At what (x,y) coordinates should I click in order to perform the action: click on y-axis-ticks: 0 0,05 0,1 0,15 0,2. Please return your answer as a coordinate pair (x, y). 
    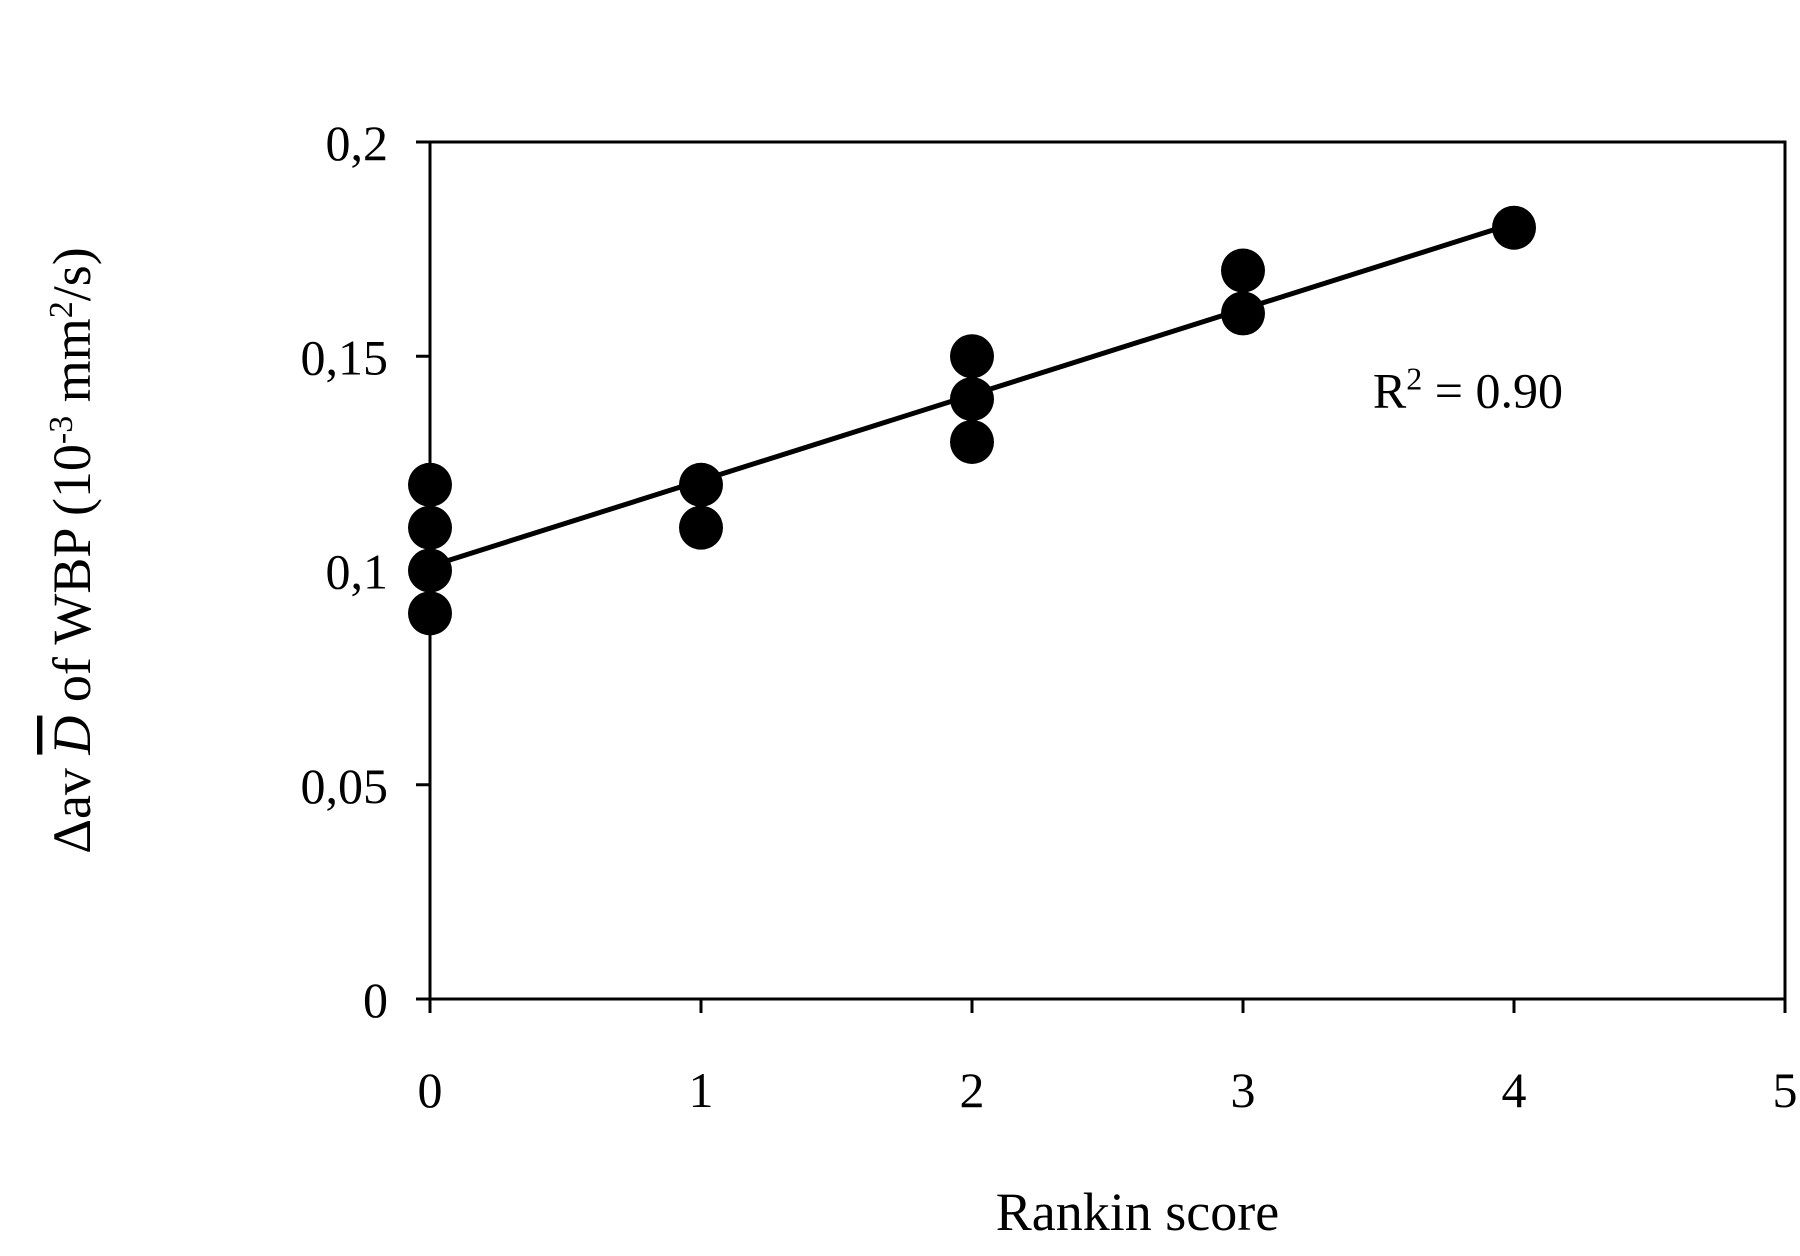
    Looking at the image, I should click on (365, 571).